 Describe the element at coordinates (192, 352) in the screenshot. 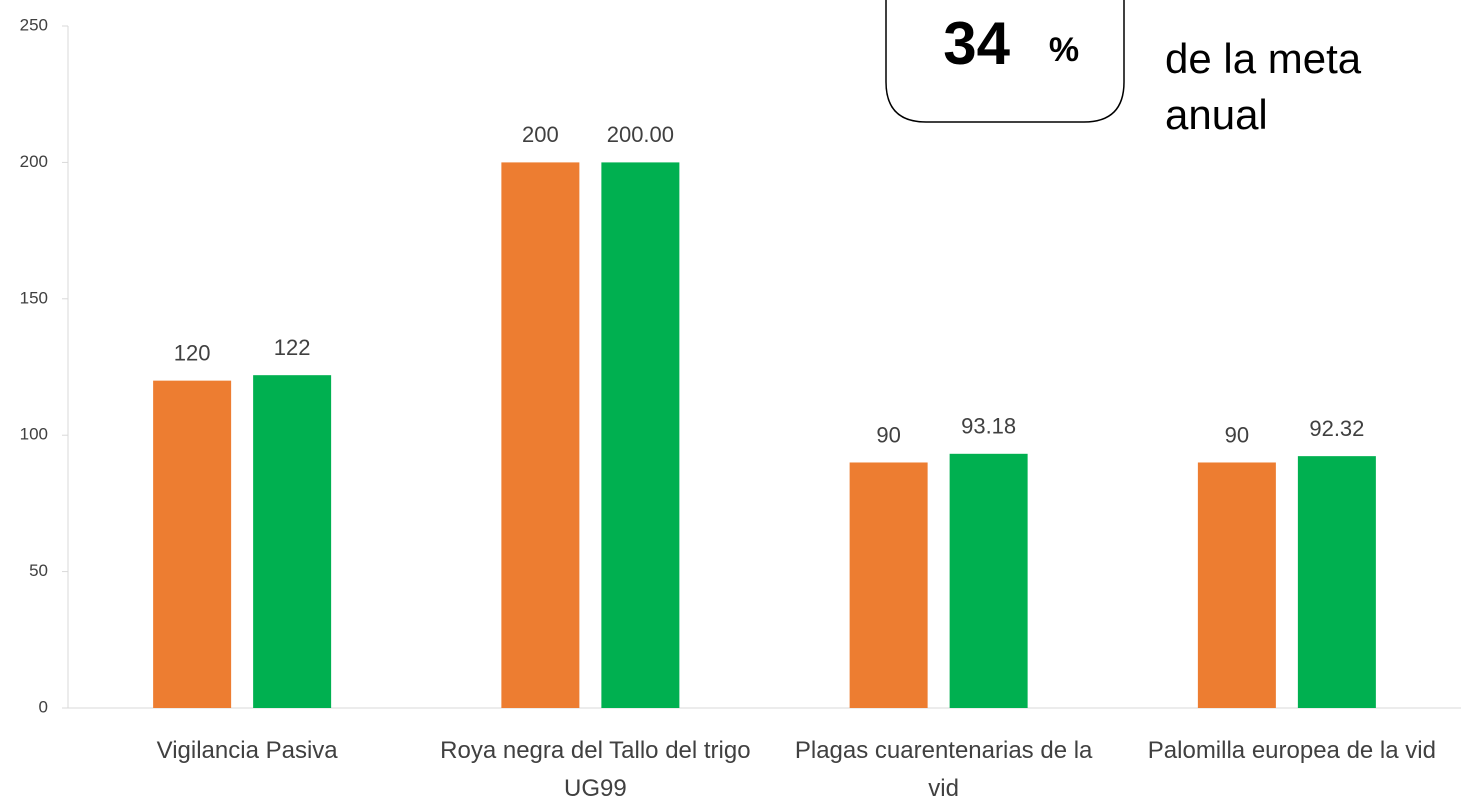

I see `data-label: 120` at that location.